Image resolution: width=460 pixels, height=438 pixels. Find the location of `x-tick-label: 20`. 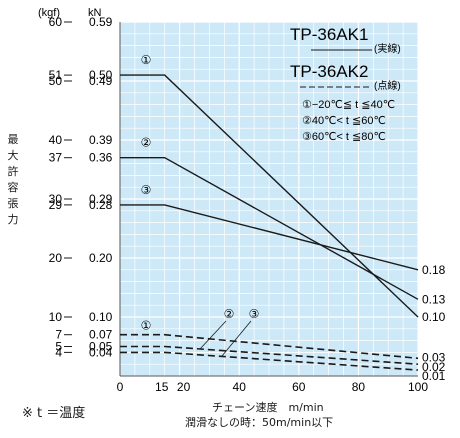

x-tick-label: 20 is located at coordinates (184, 387).